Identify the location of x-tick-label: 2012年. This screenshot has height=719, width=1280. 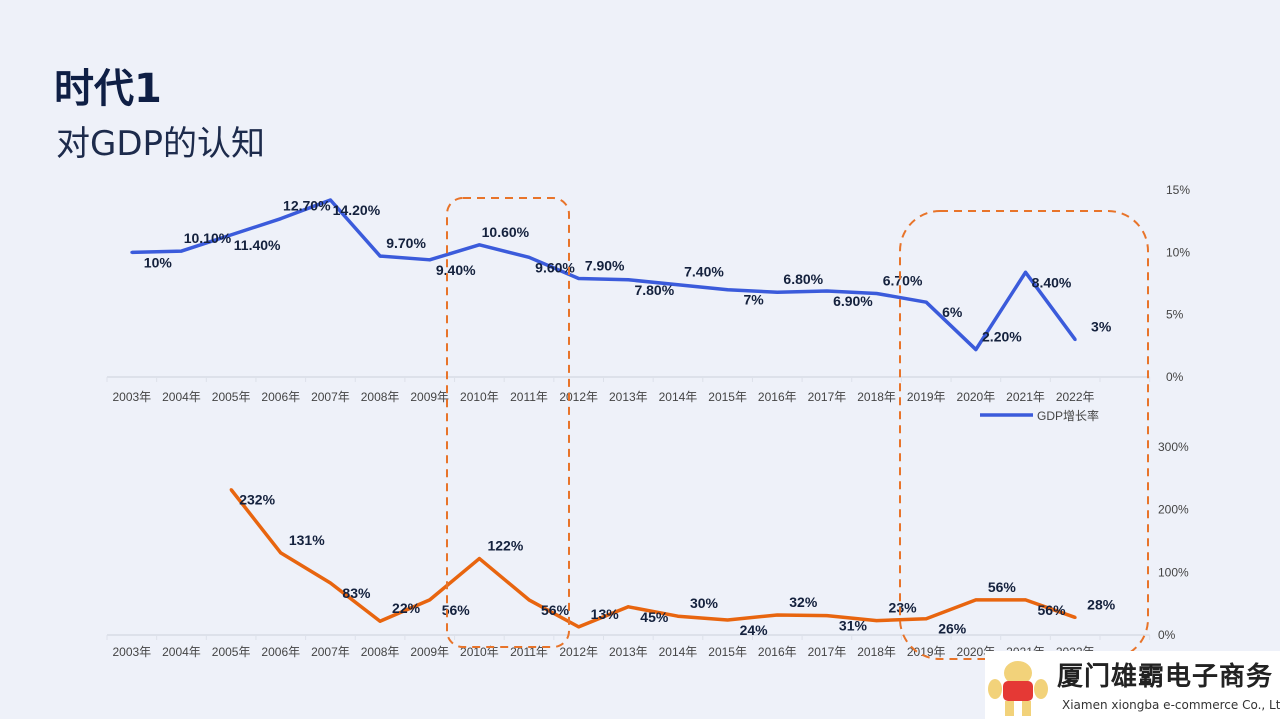
(578, 652).